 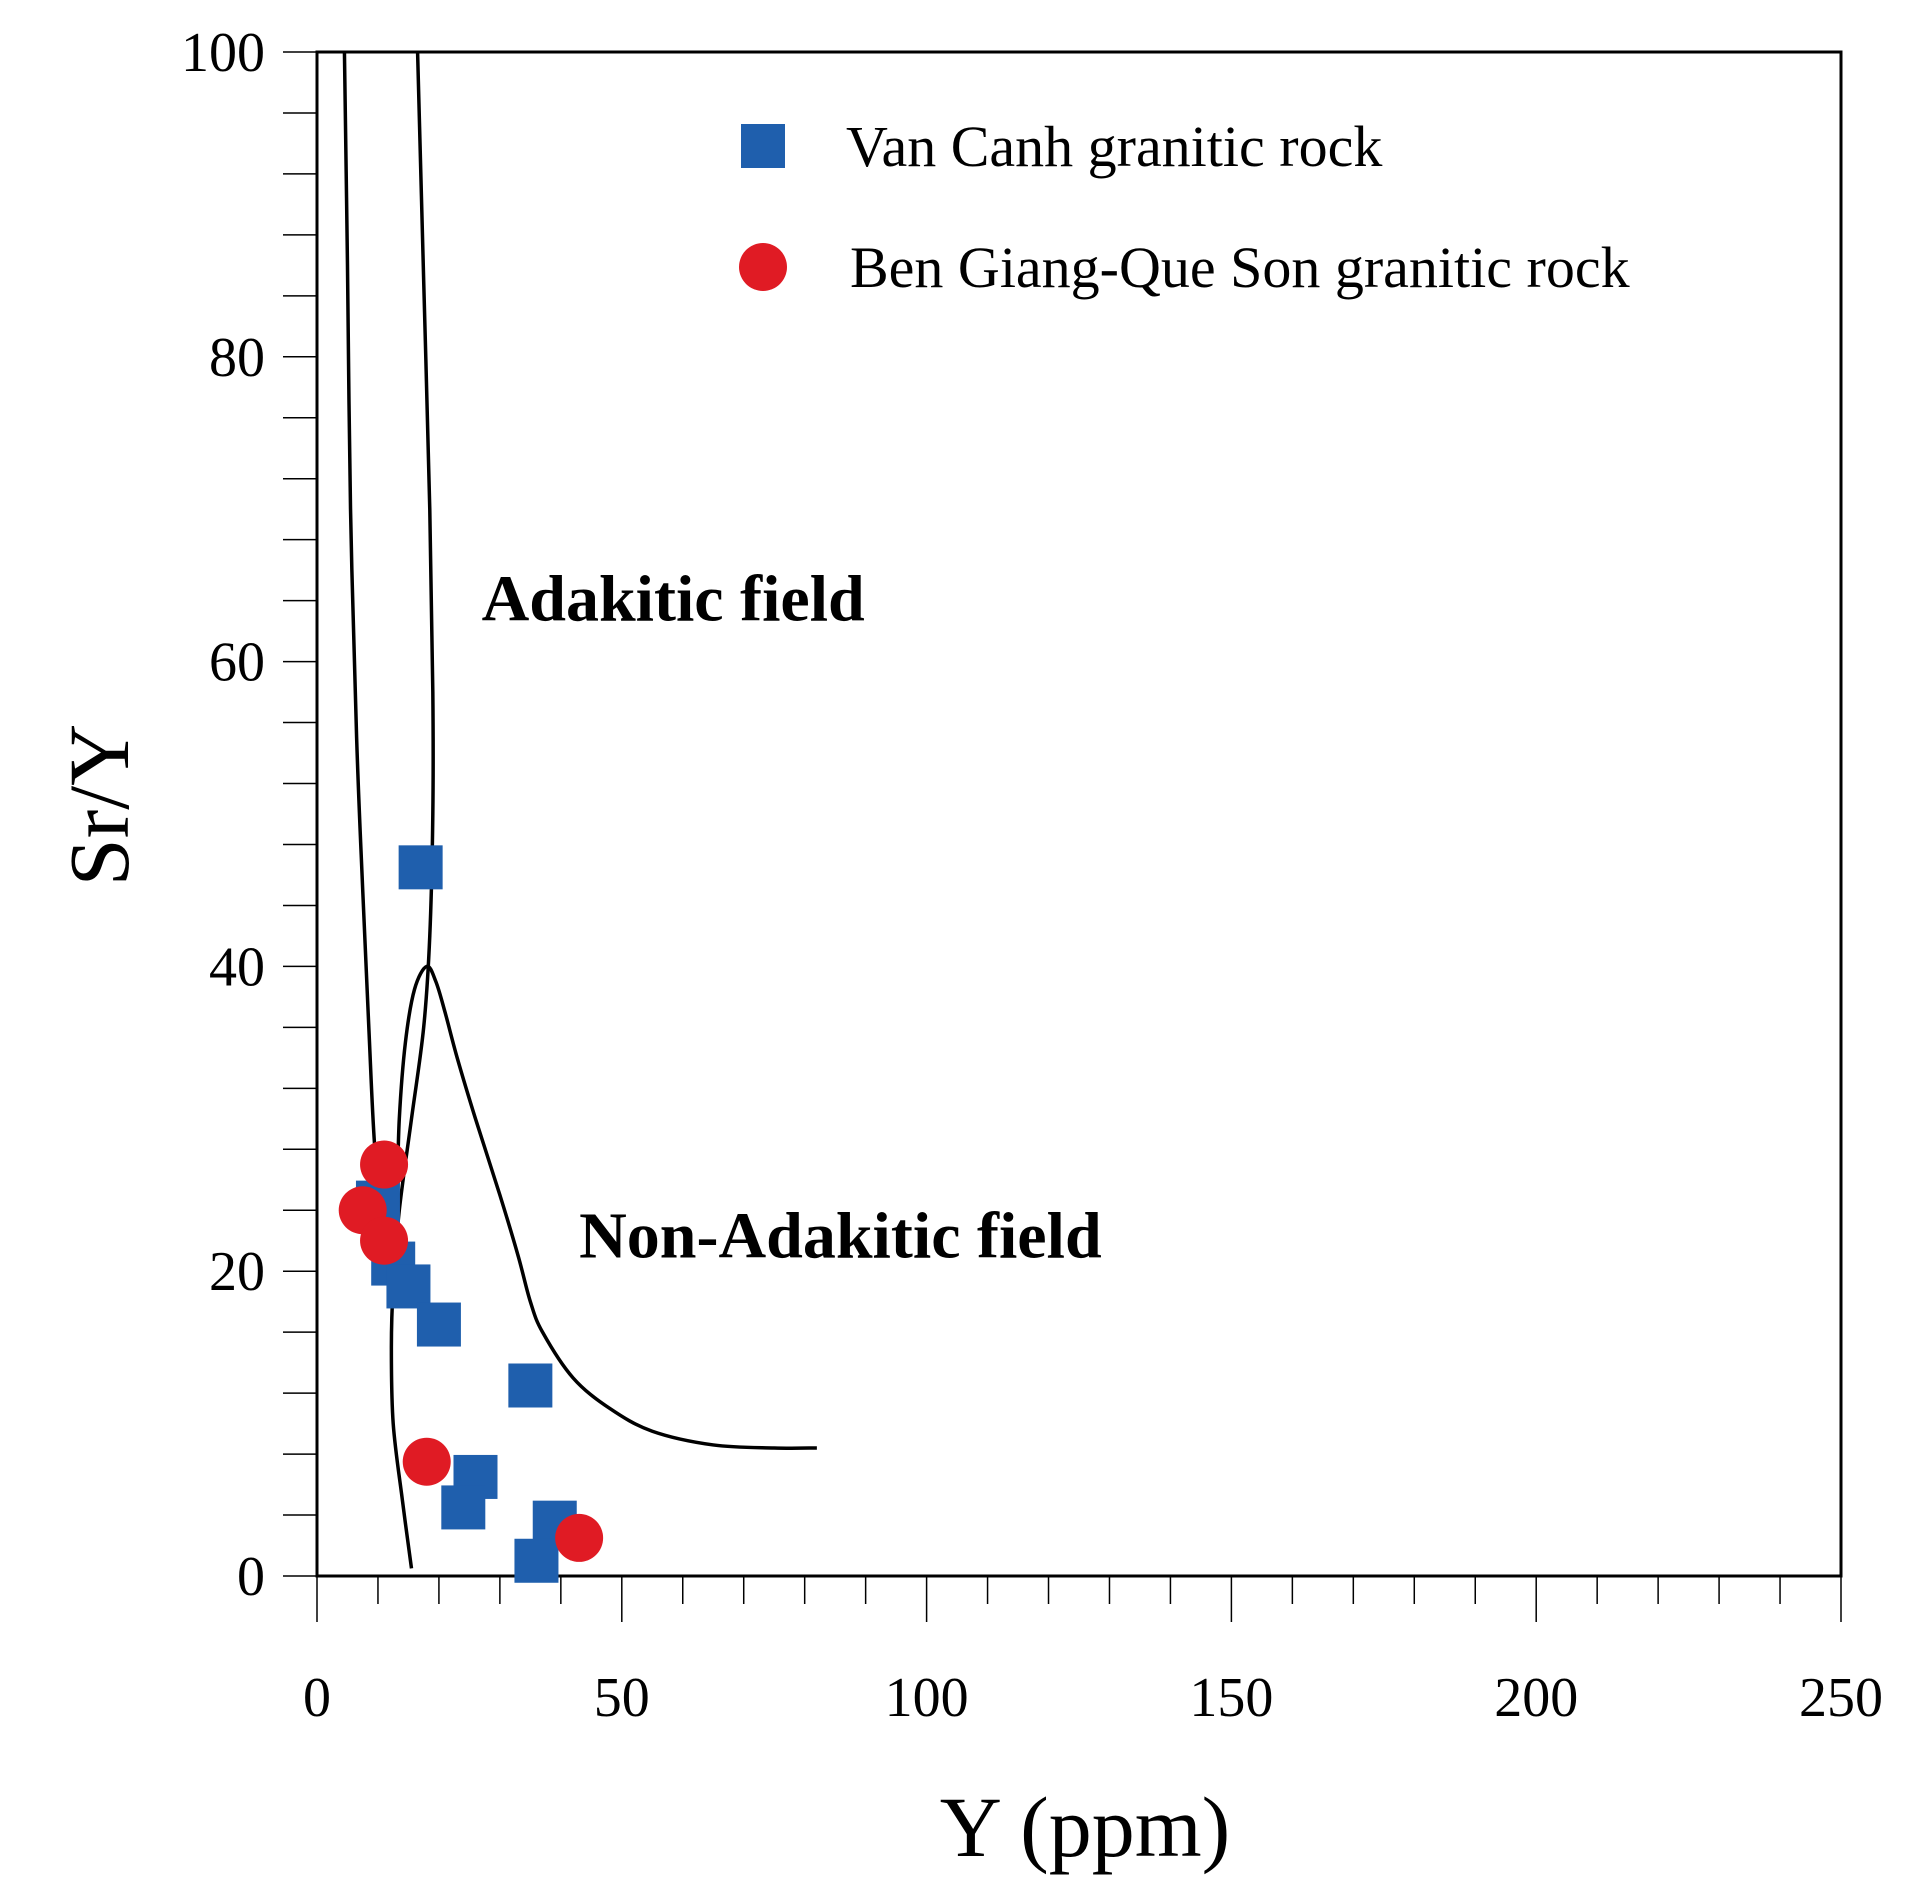 What do you see at coordinates (622, 1698) in the screenshot?
I see `x-tick-label: 50` at bounding box center [622, 1698].